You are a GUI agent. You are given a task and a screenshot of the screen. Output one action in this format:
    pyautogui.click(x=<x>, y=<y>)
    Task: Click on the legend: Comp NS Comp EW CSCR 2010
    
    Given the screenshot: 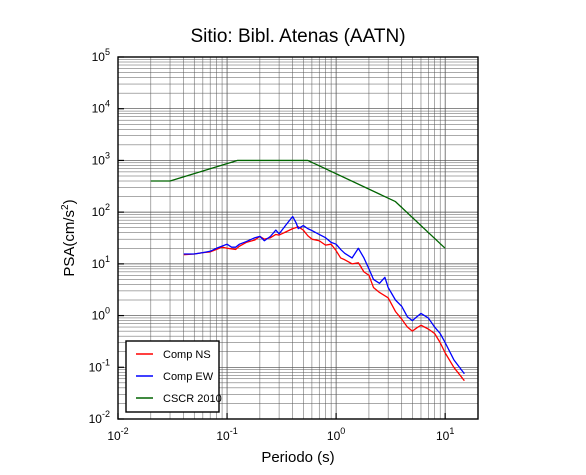 What is the action you would take?
    pyautogui.click(x=173, y=376)
    